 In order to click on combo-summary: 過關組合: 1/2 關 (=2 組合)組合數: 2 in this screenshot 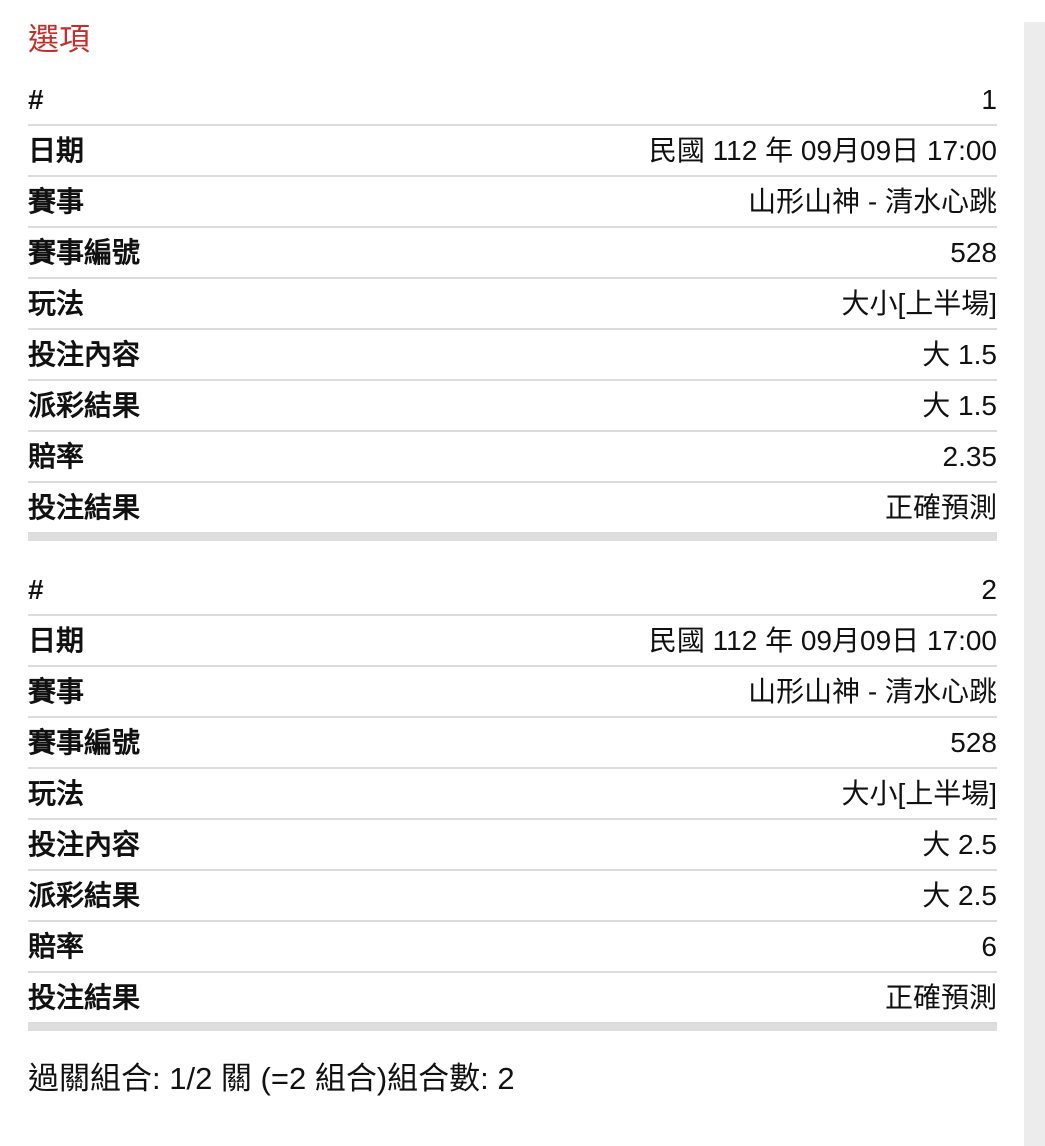, I will do `click(271, 1078)`.